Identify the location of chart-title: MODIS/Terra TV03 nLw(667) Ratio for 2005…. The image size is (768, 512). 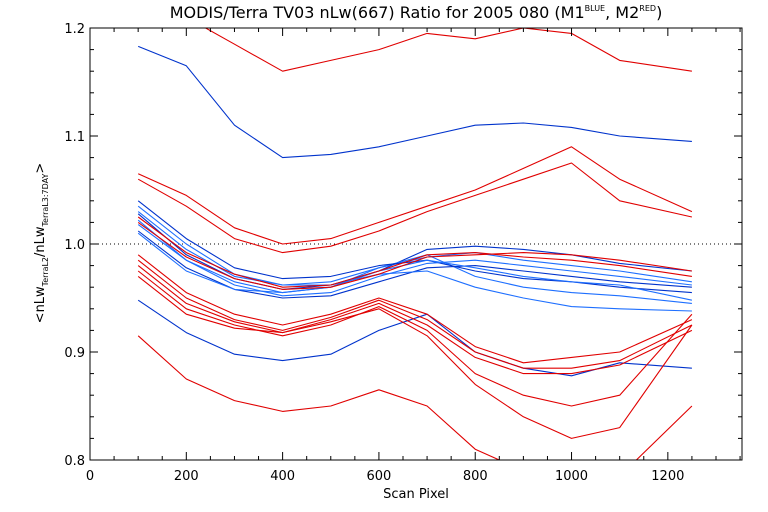
(416, 12).